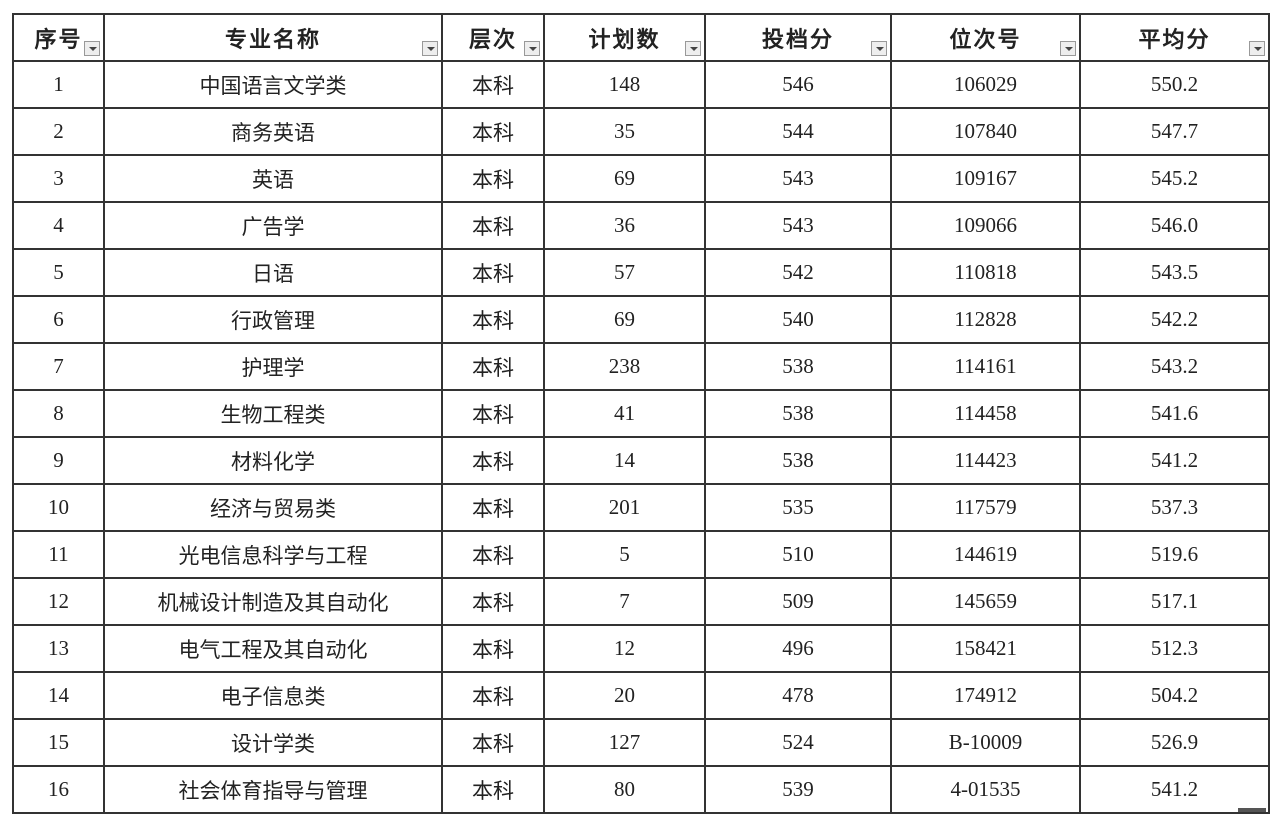 The image size is (1280, 824). Describe the element at coordinates (798, 319) in the screenshot. I see `col-cutoff-score-cell: 540` at that location.